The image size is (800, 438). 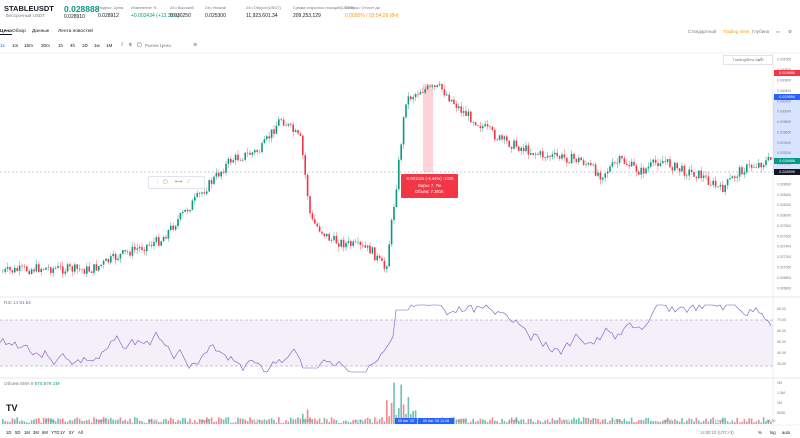 What do you see at coordinates (73, 45) in the screenshot?
I see `timeframe-4h: 4h` at bounding box center [73, 45].